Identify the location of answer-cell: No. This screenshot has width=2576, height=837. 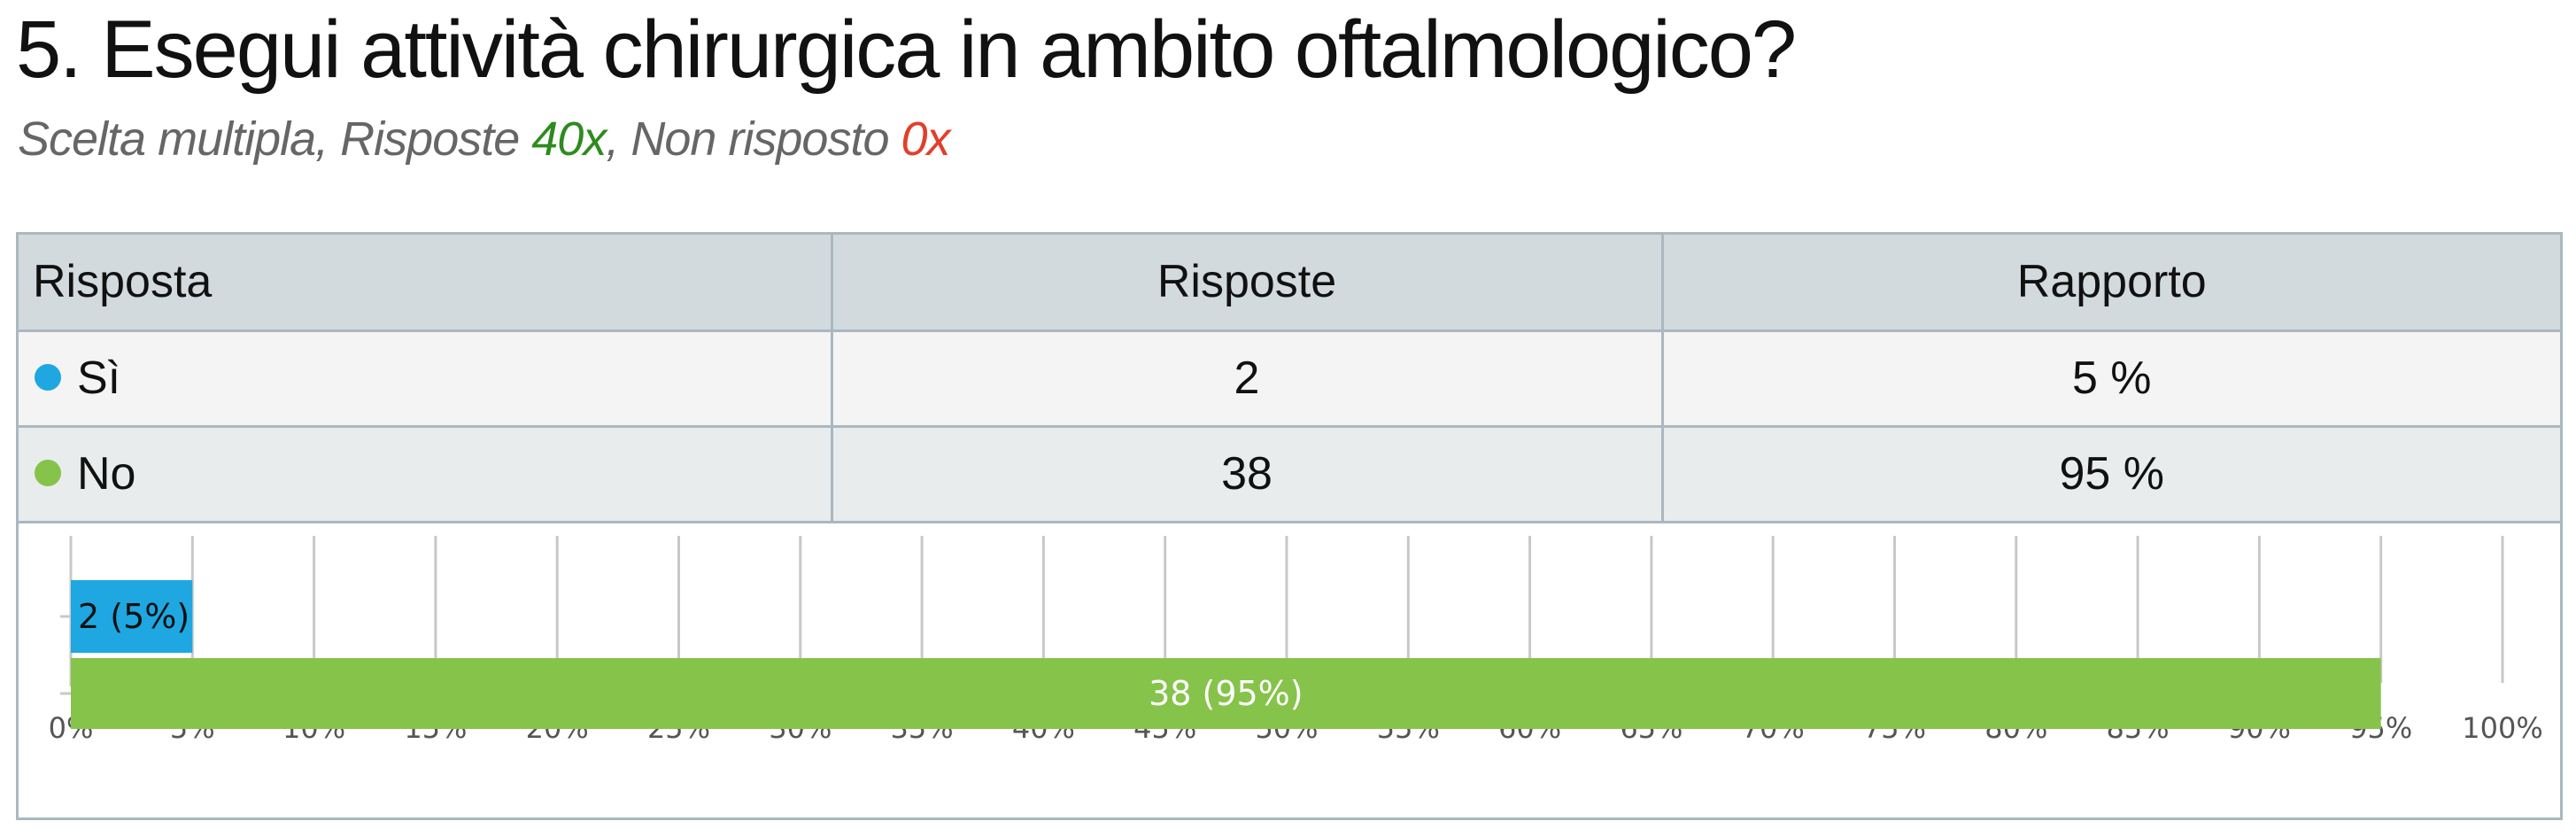
(426, 473).